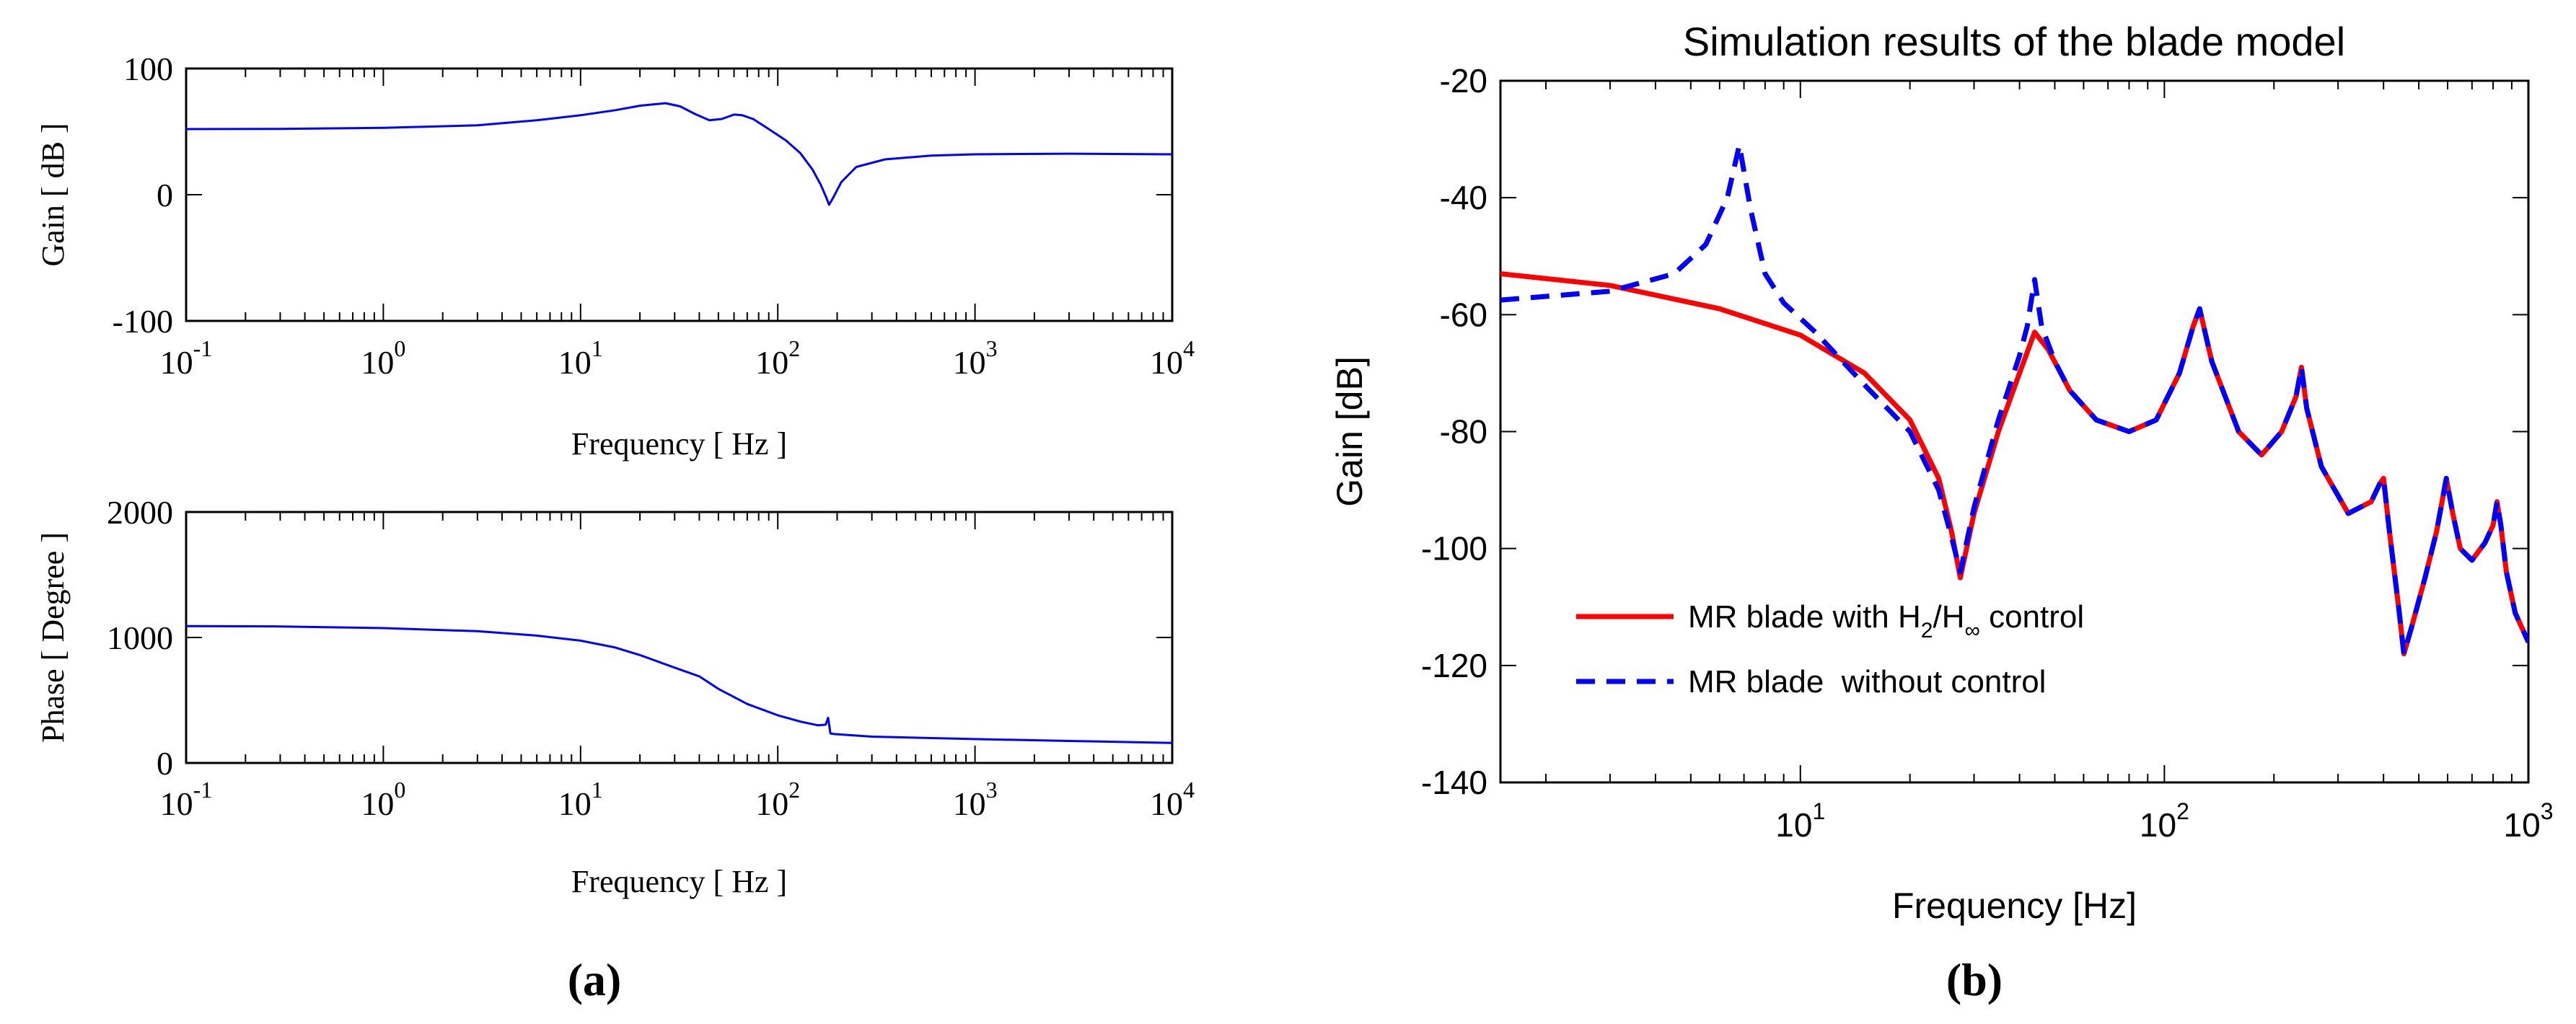 The height and width of the screenshot is (1024, 2576). I want to click on p0-x-tick-label: 10¹, so click(580, 358).